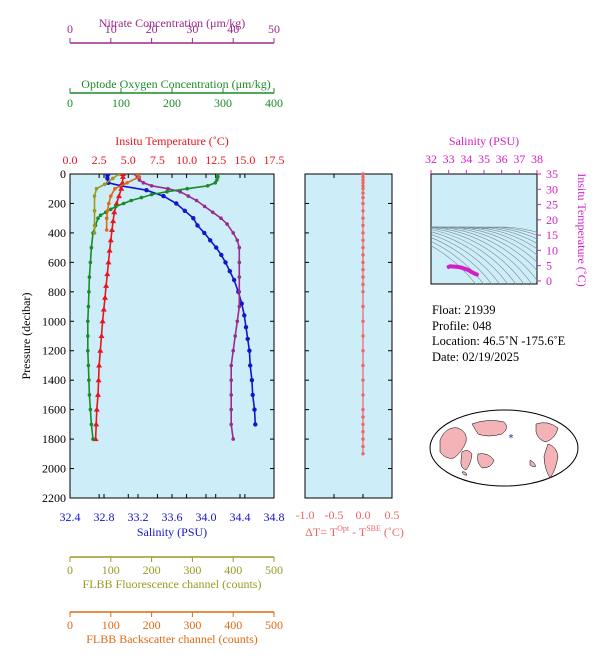 This screenshot has width=609, height=663. Describe the element at coordinates (26, 336) in the screenshot. I see `pressure-axis-title: Pressure (decibar)` at that location.